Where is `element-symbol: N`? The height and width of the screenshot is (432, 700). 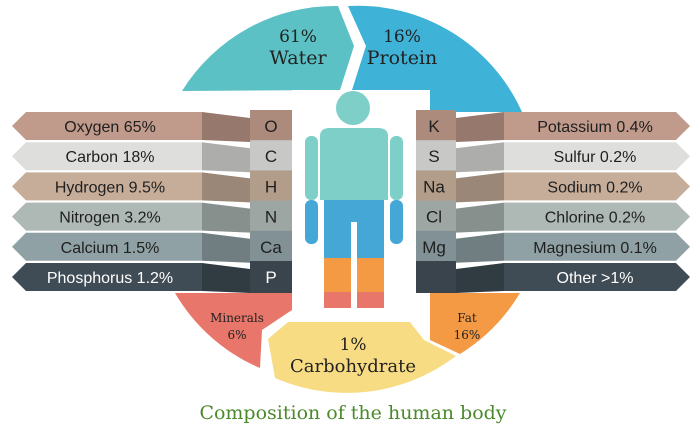
element-symbol: N is located at coordinates (271, 217).